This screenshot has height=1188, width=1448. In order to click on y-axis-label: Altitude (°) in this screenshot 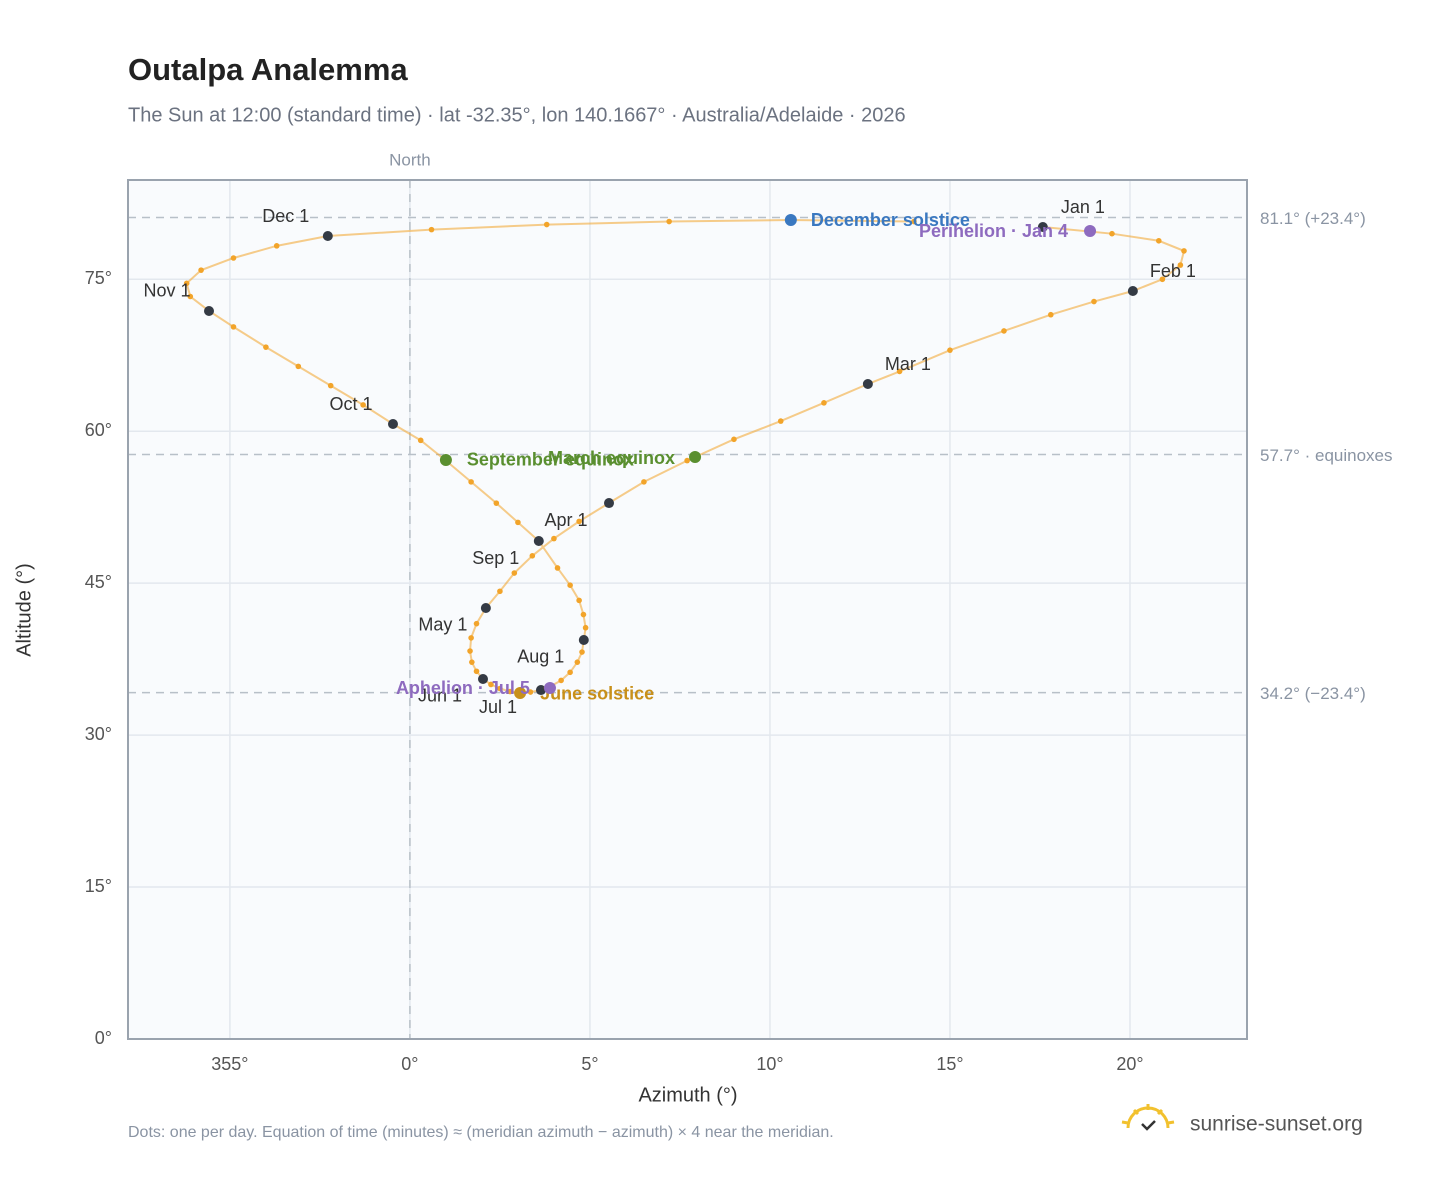, I will do `click(24, 610)`.